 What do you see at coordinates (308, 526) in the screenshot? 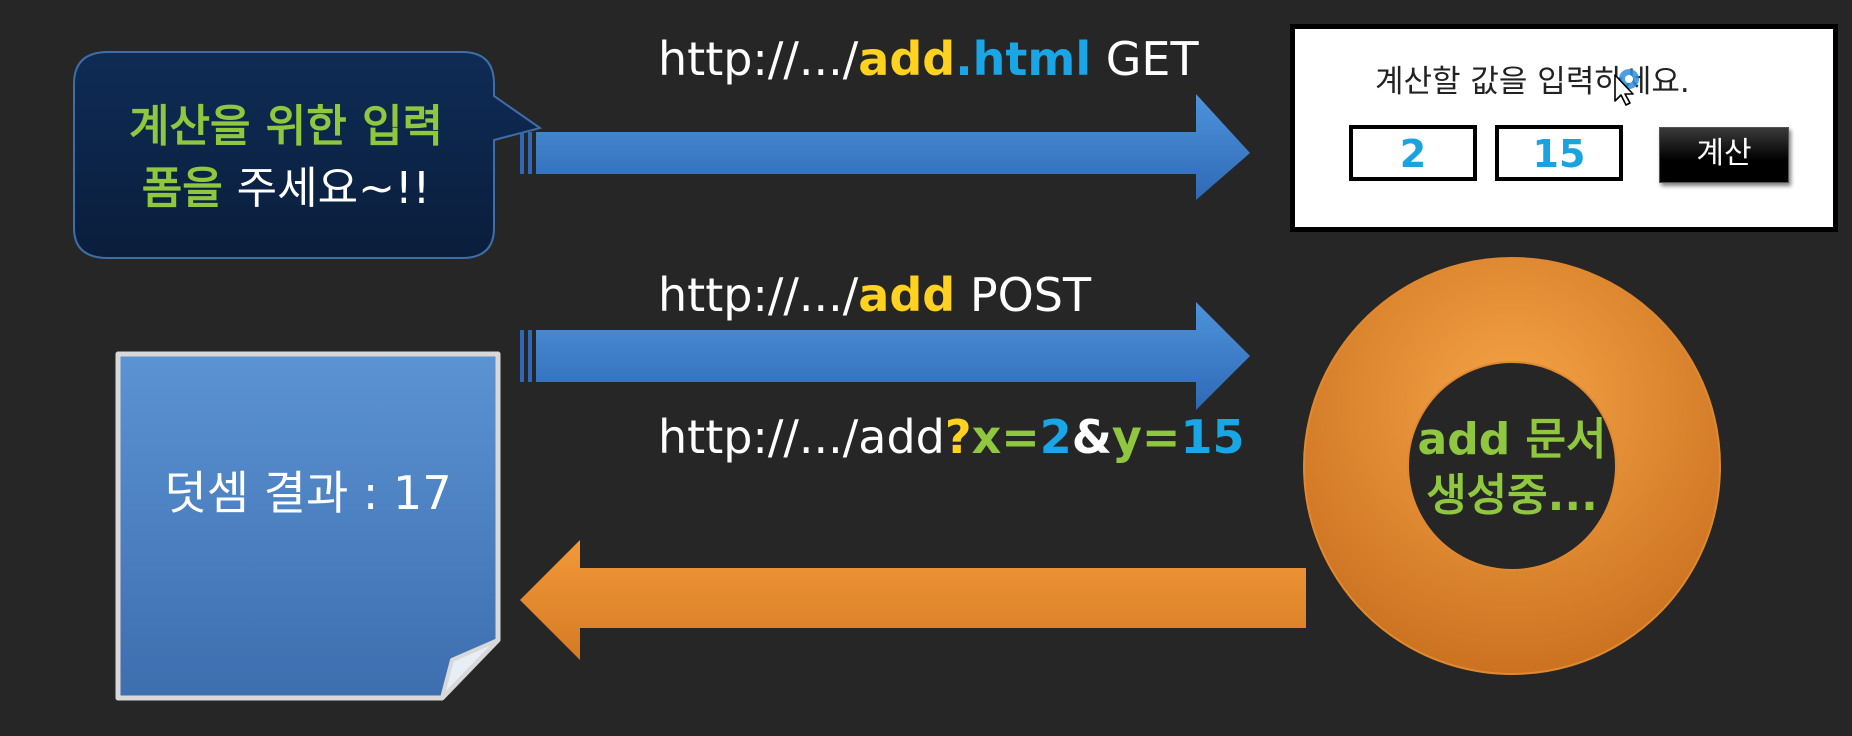
I see `result-note` at bounding box center [308, 526].